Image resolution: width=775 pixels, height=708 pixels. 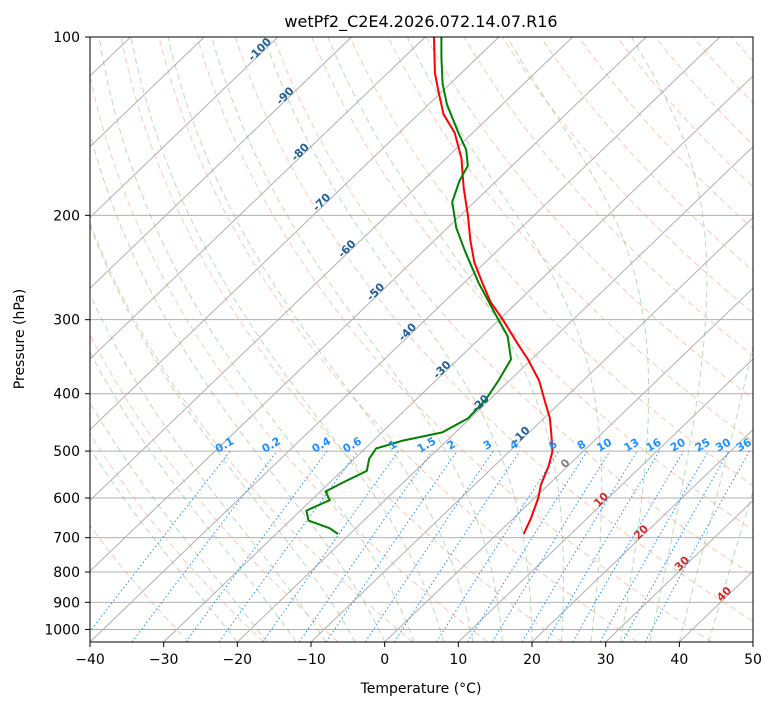 I want to click on y-tick-label: 300, so click(x=66, y=321).